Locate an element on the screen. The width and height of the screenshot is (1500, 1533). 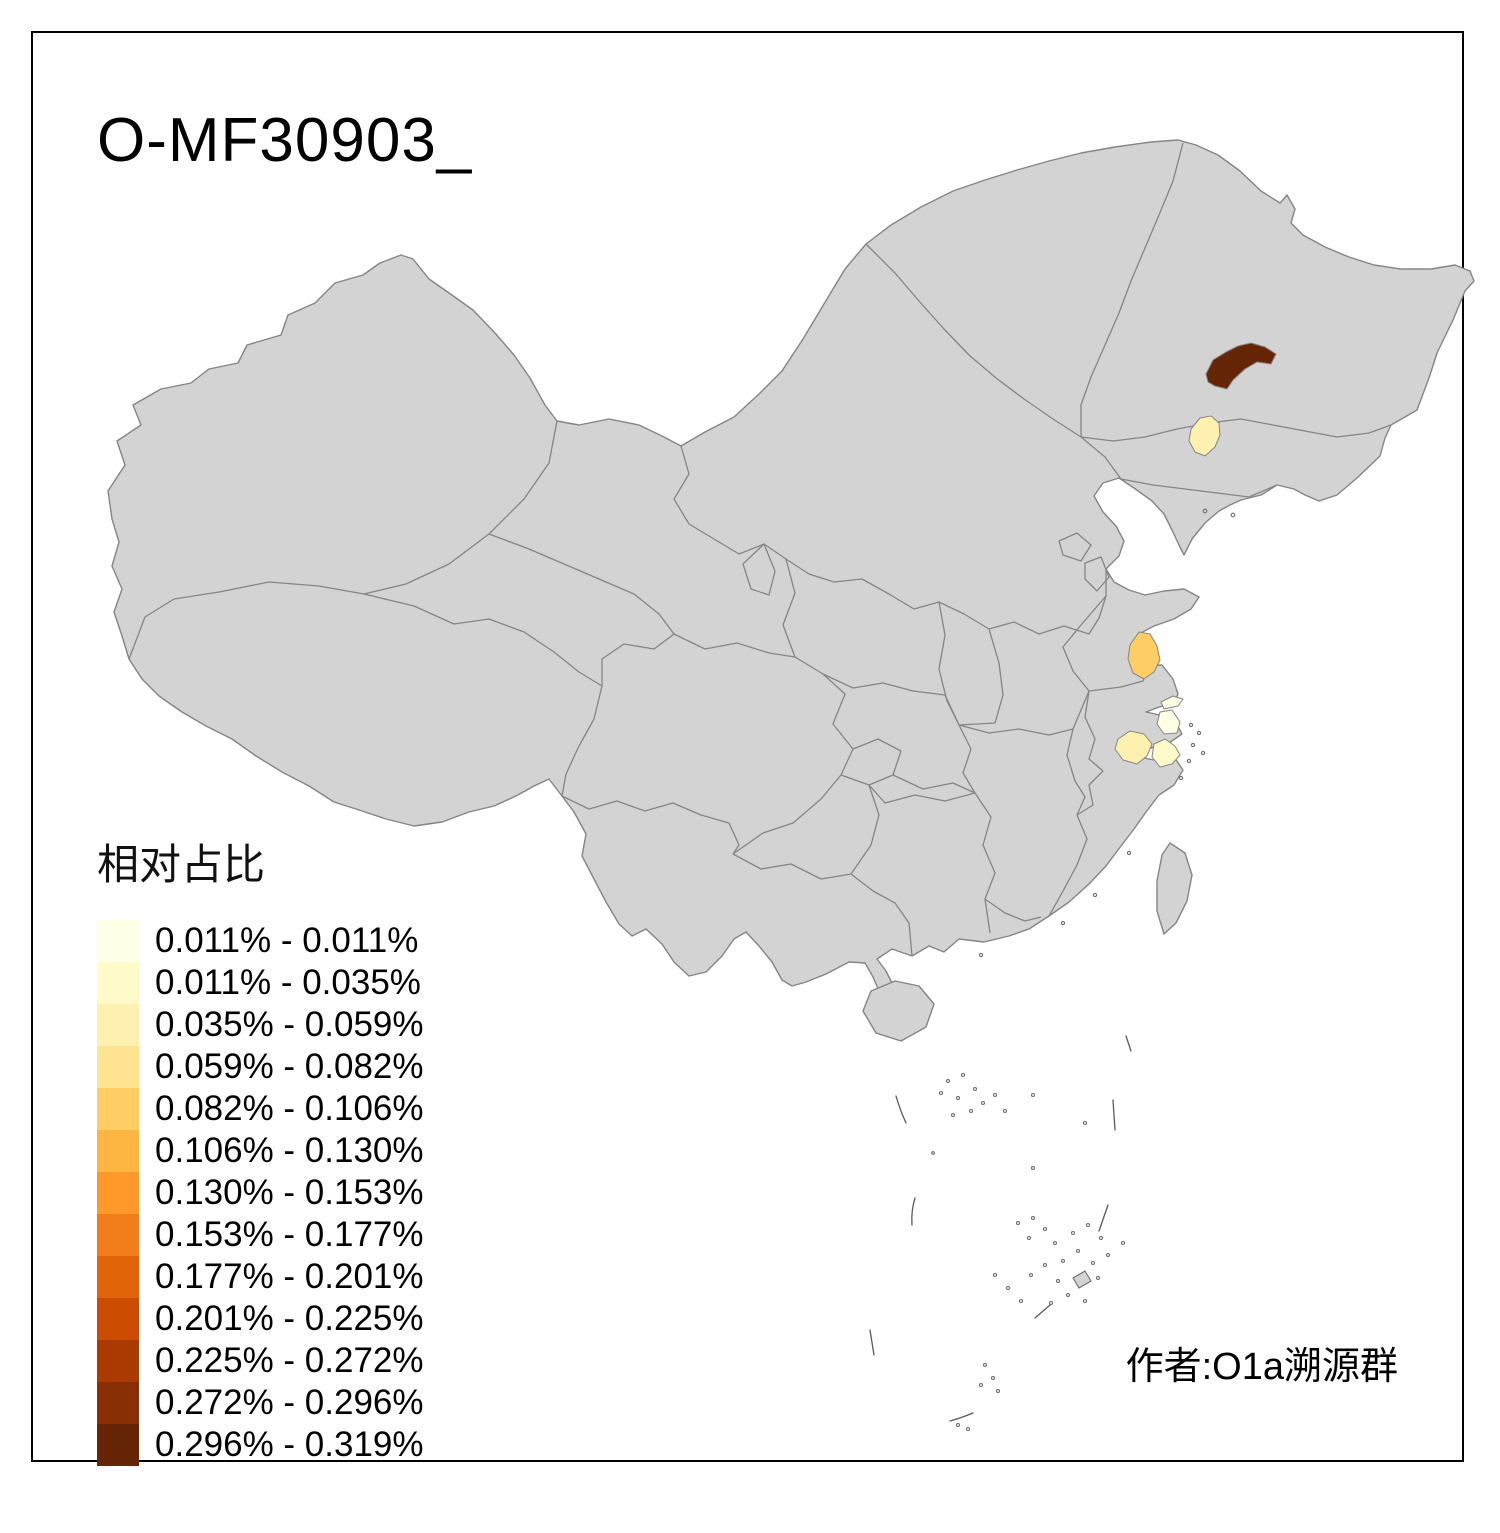
legend-label: 0.106% - 0.130% is located at coordinates (289, 1150).